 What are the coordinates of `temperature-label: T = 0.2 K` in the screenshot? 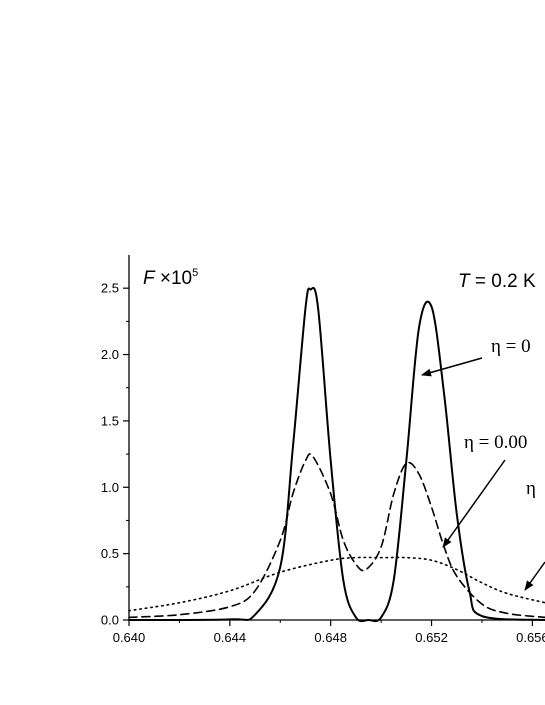 It's located at (497, 281).